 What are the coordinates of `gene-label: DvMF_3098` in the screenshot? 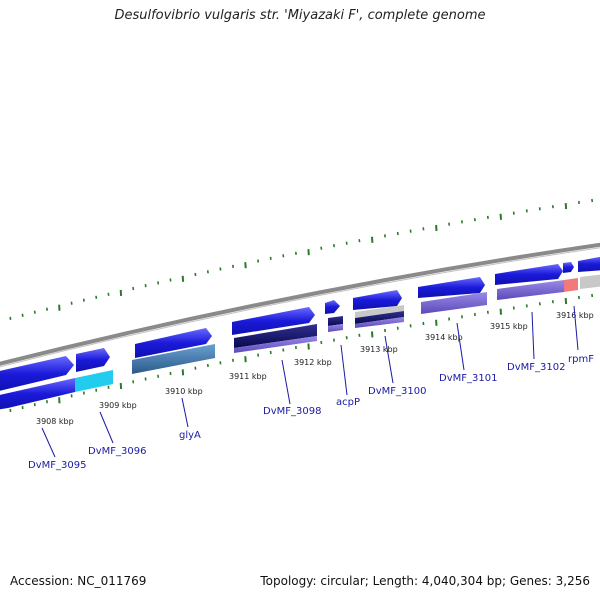 It's located at (292, 411).